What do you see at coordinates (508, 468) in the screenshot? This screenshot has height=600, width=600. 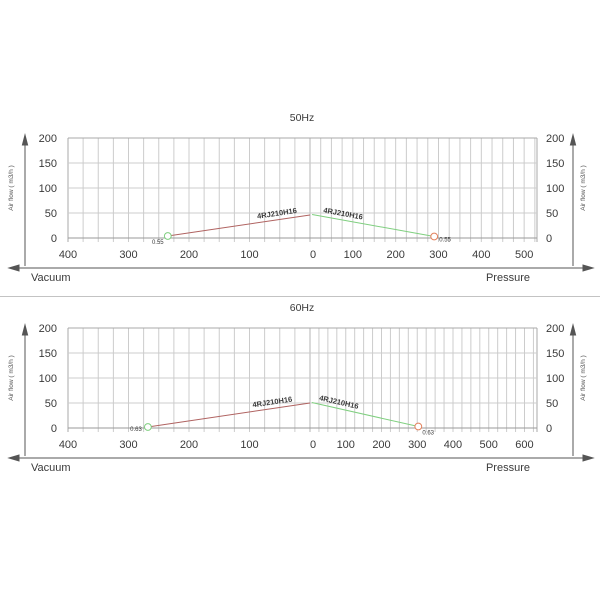 I see `pressure-axis-title-60hz: Pressure` at bounding box center [508, 468].